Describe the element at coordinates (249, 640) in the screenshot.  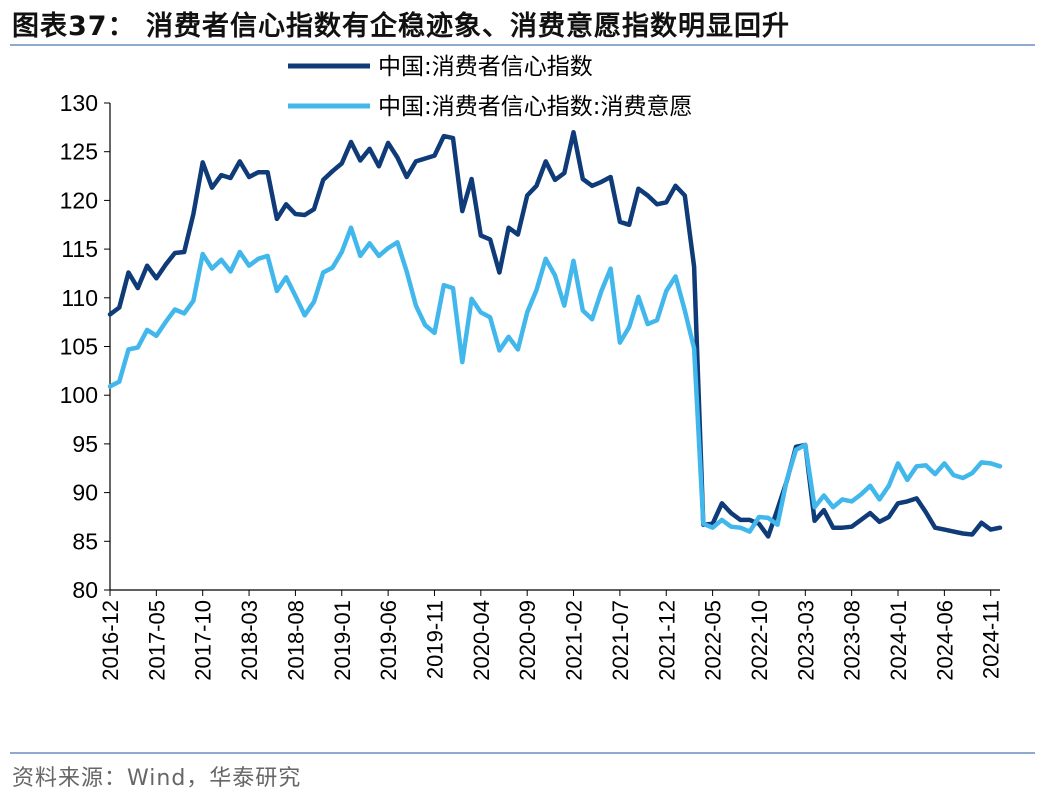
I see `x-tick-label: 2018-03` at that location.